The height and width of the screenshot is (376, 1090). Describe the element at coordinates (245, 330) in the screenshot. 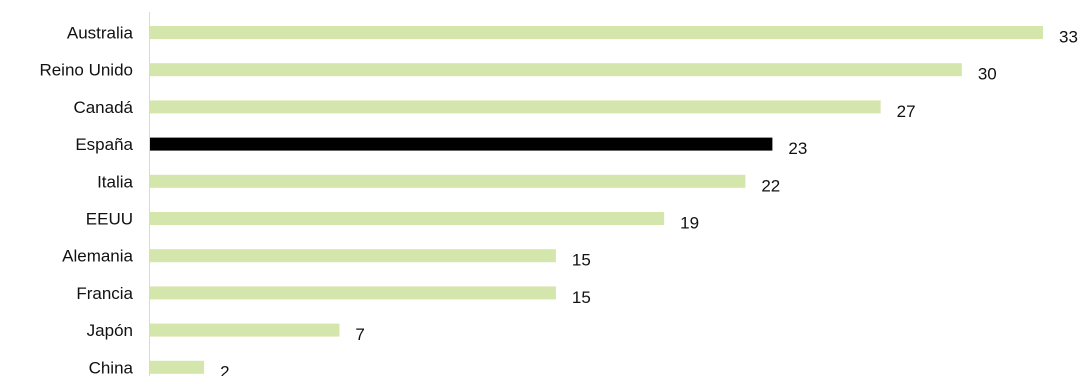

I see `bar-japon` at that location.